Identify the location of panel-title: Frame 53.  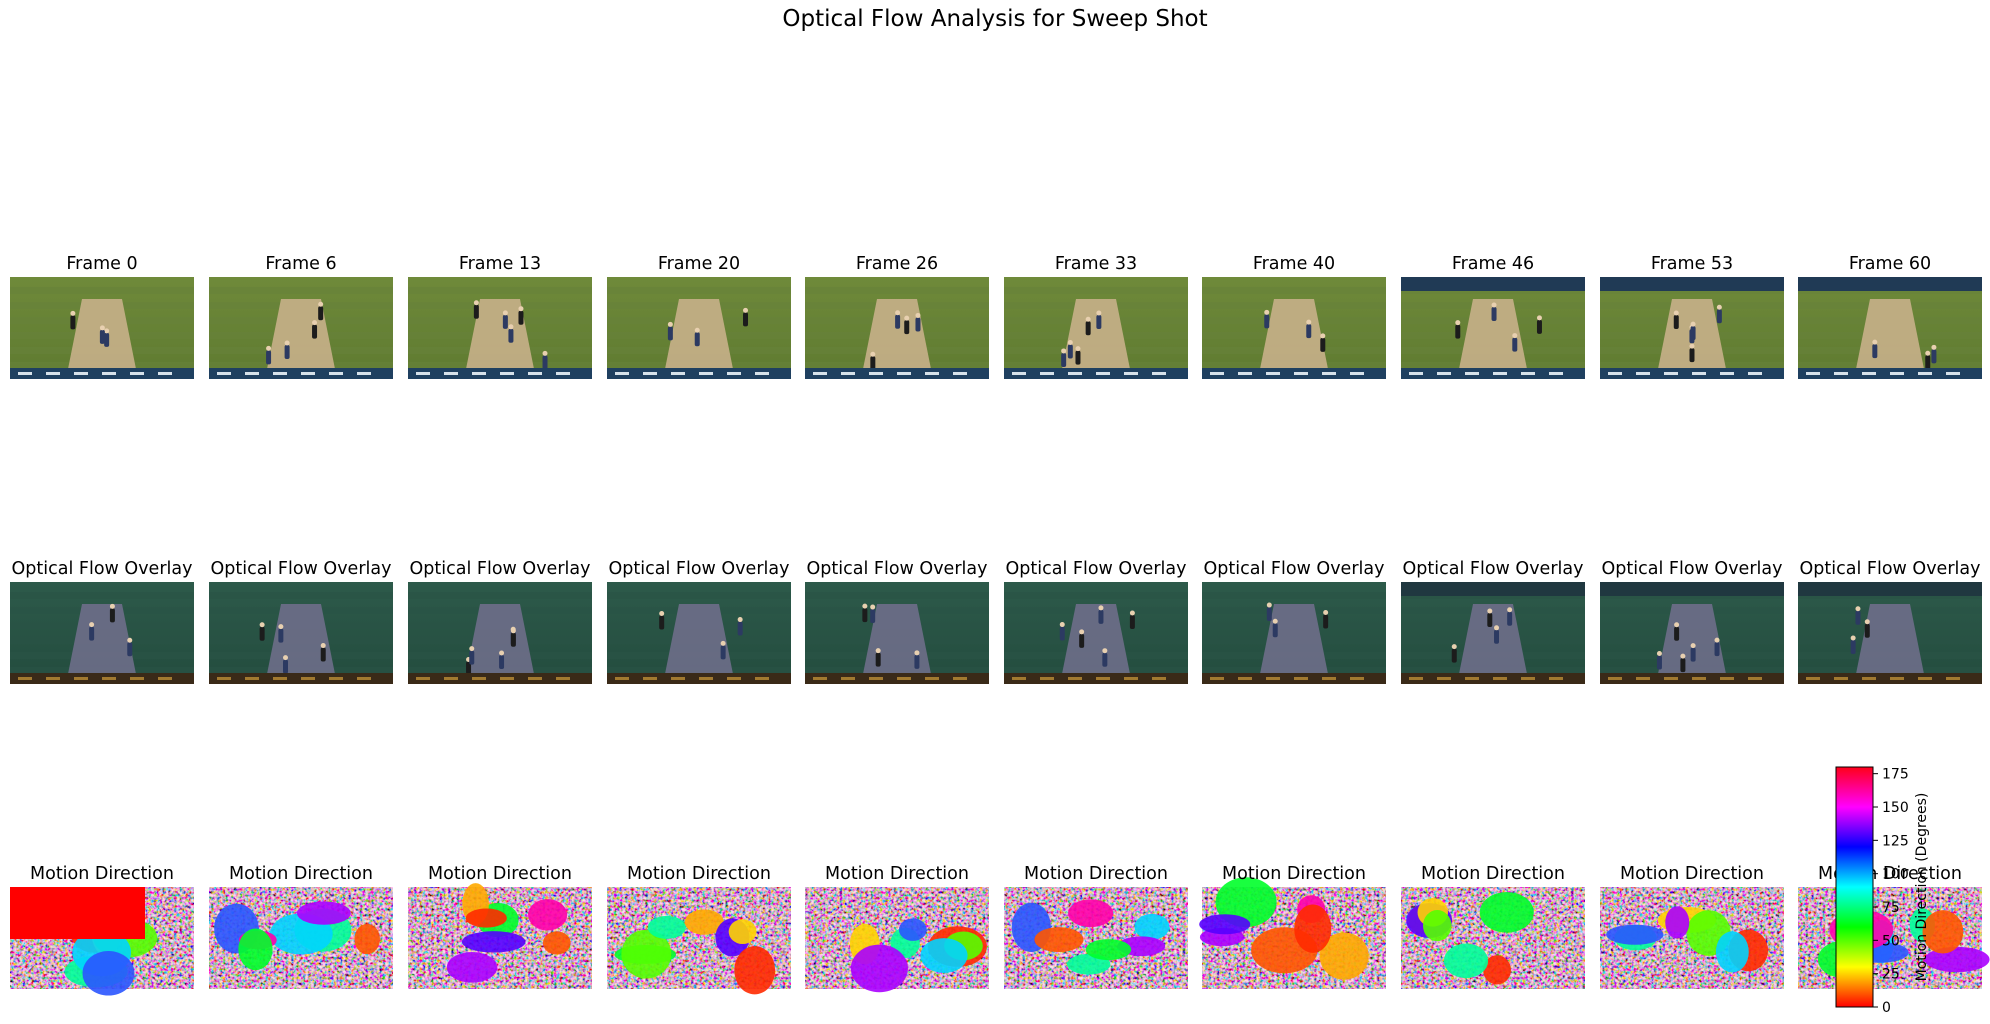
(1692, 264).